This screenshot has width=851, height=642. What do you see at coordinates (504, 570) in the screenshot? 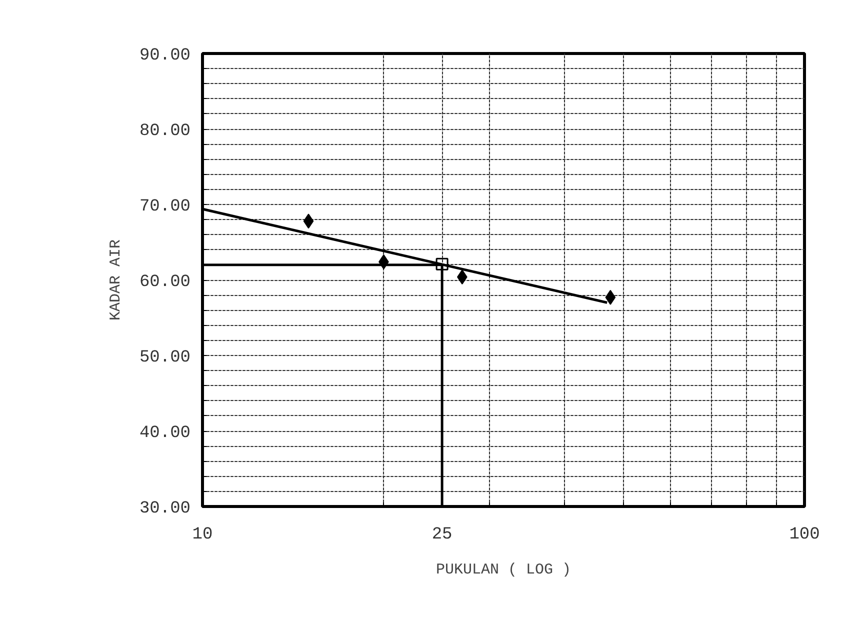
I see `x-axis-title: PUKULAN ( LOG )` at bounding box center [504, 570].